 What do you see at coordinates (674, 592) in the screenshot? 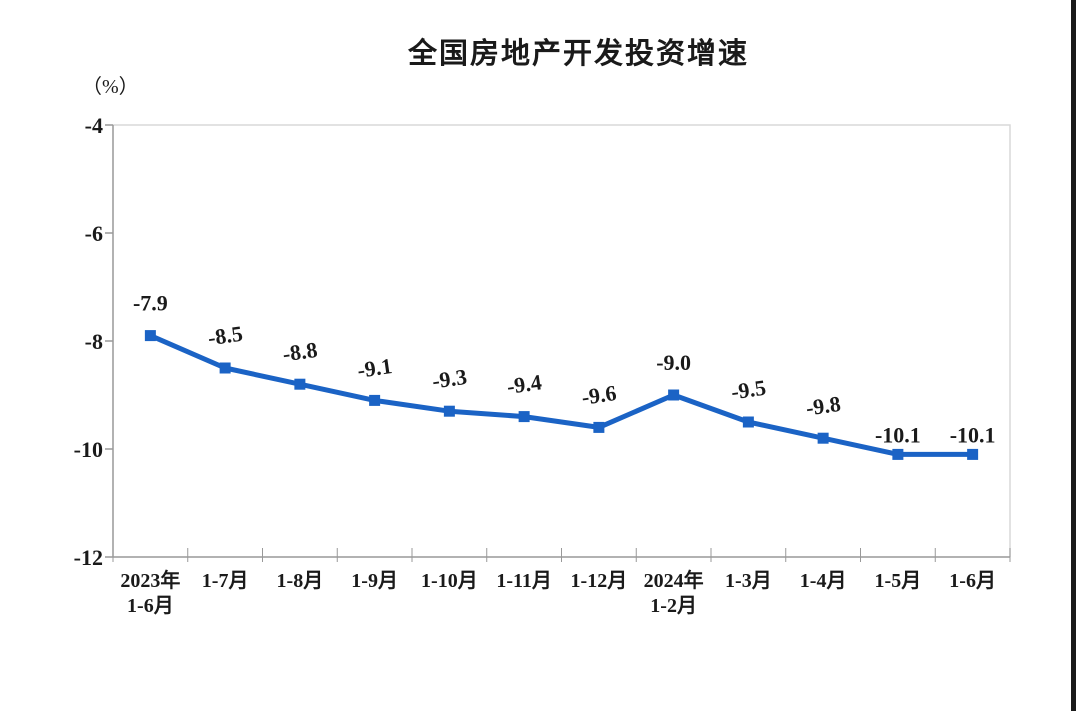
I see `x-tick-label: 2024年 1-2月` at bounding box center [674, 592].